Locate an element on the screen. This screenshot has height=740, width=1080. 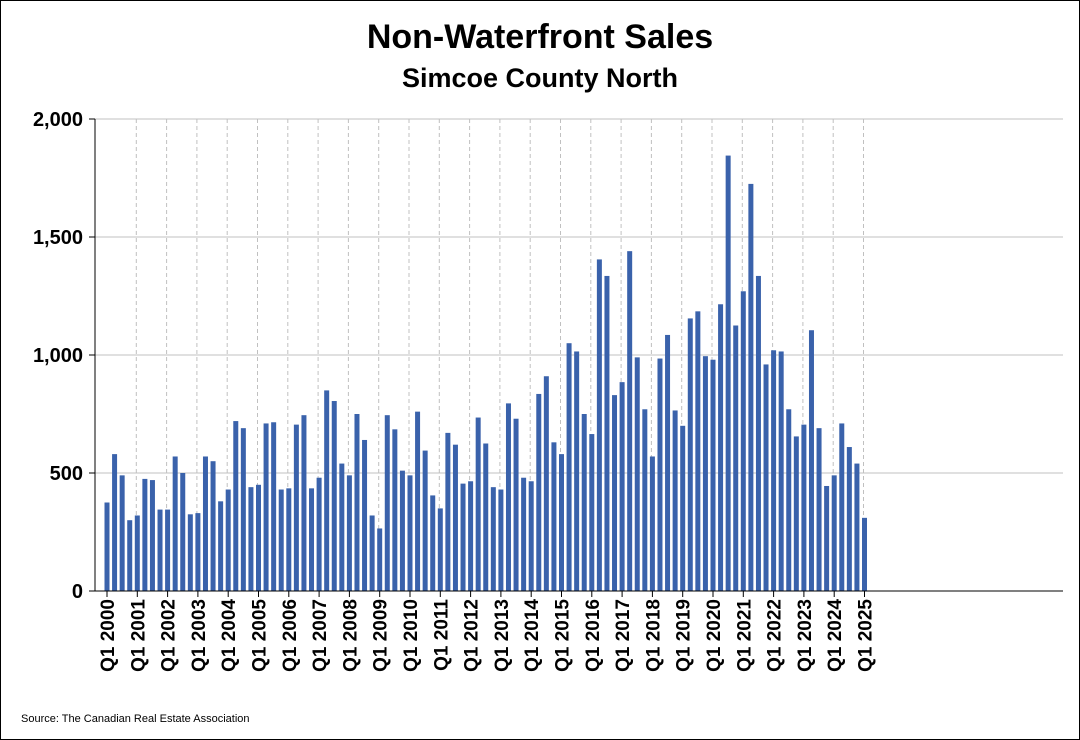
x-tick-label: Q1 2008 is located at coordinates (350, 635).